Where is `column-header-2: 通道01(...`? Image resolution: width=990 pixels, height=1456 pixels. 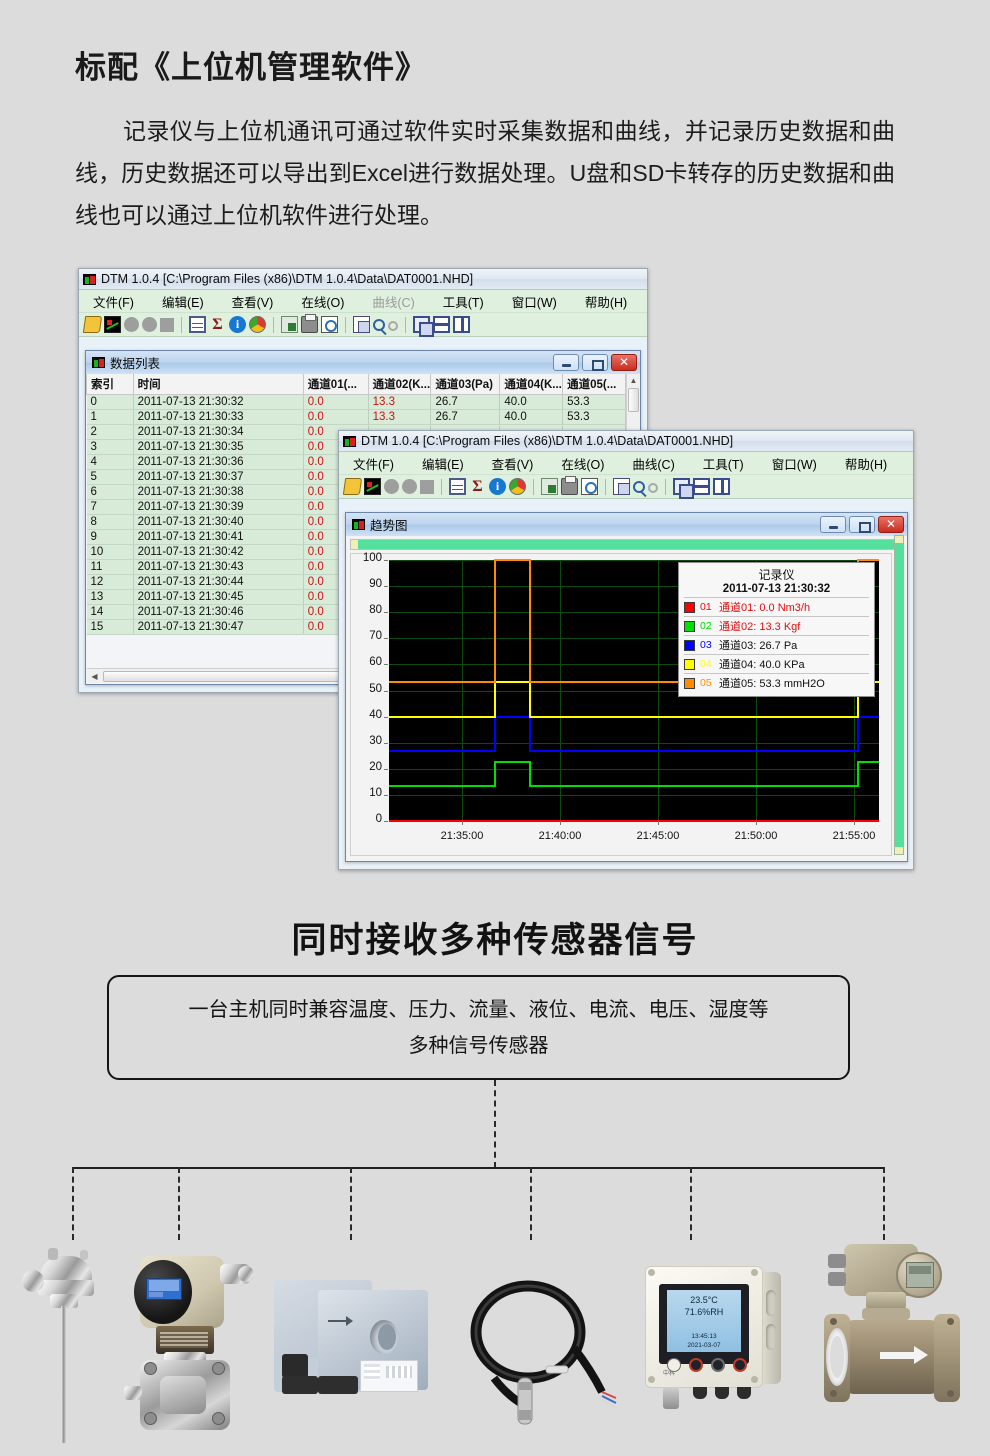 column-header-2: 通道01(... is located at coordinates (335, 384).